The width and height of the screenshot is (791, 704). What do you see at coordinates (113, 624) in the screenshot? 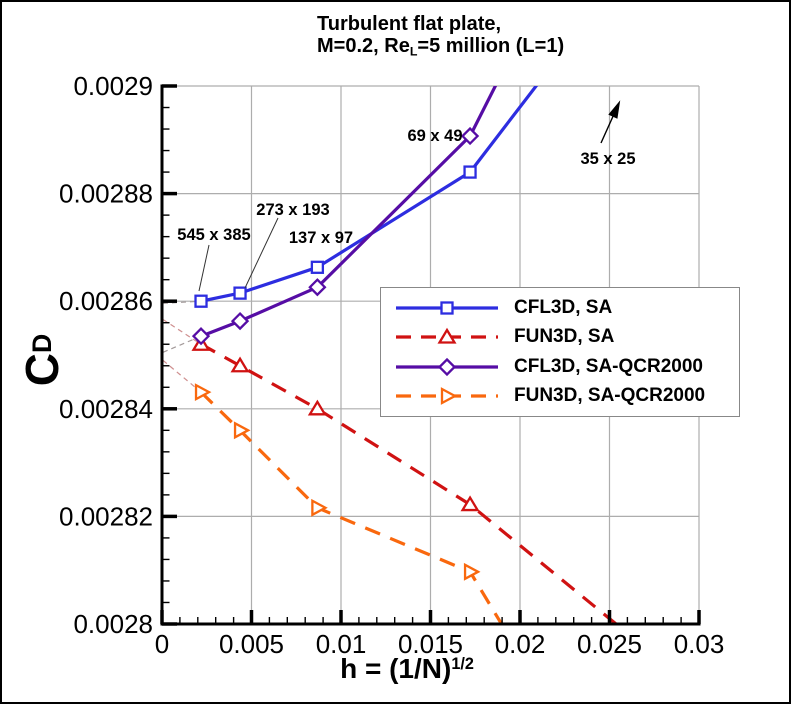
I see `y-tick-label: 0.0028` at bounding box center [113, 624].